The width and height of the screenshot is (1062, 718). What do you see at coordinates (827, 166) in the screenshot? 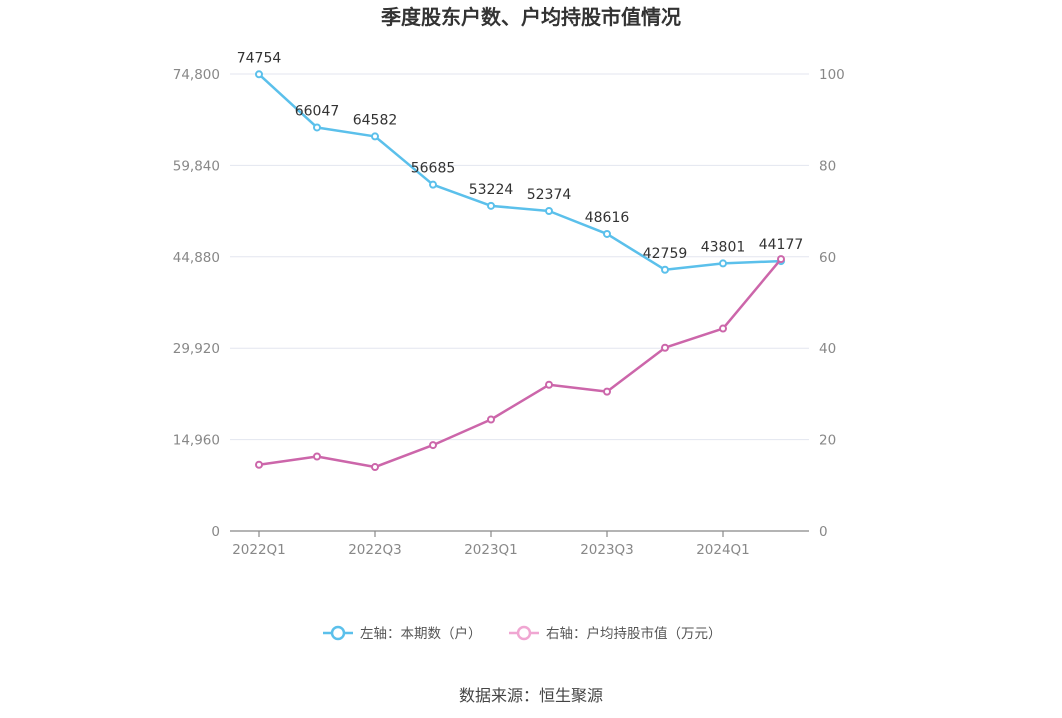
I see `right-tick-label: 80` at bounding box center [827, 166].